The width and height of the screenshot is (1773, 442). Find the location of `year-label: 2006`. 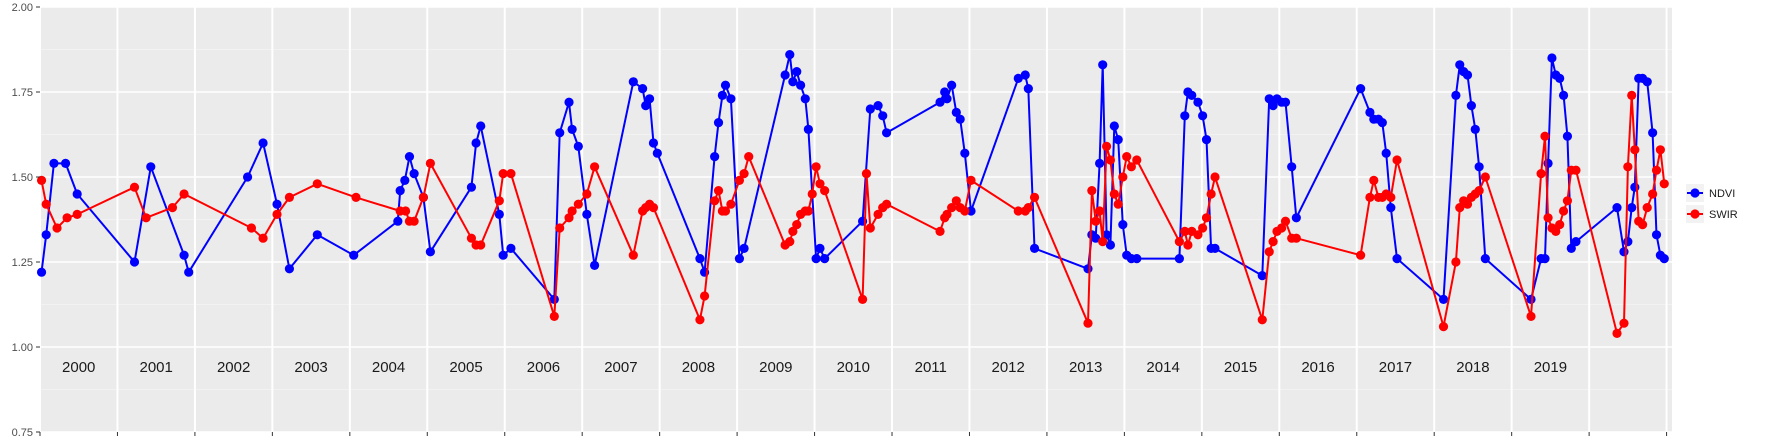

year-label: 2006 is located at coordinates (543, 367).